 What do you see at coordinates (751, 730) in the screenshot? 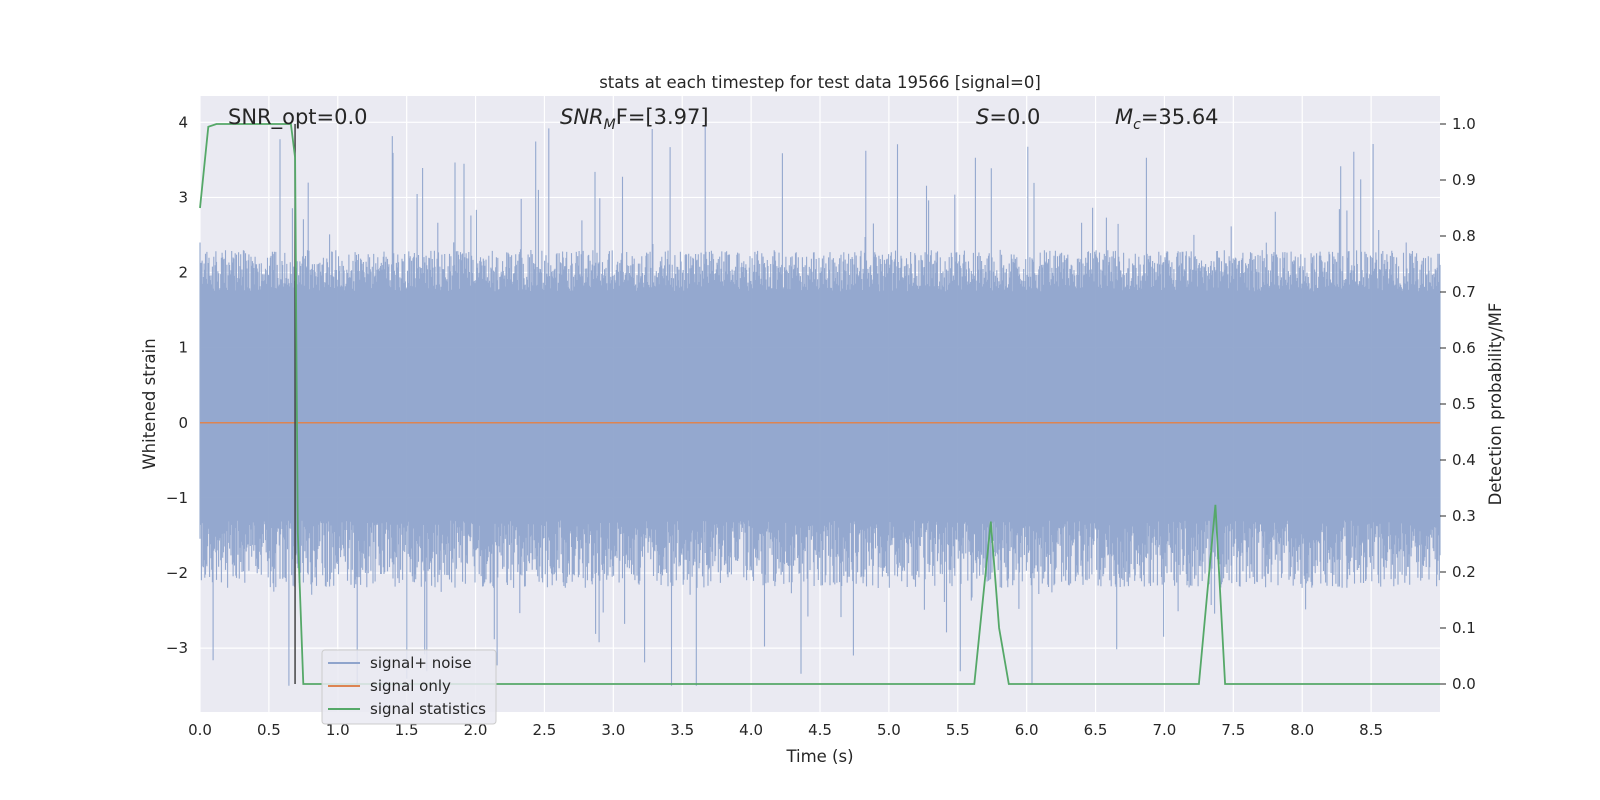
I see `x-tick-label: 4.0` at bounding box center [751, 730].